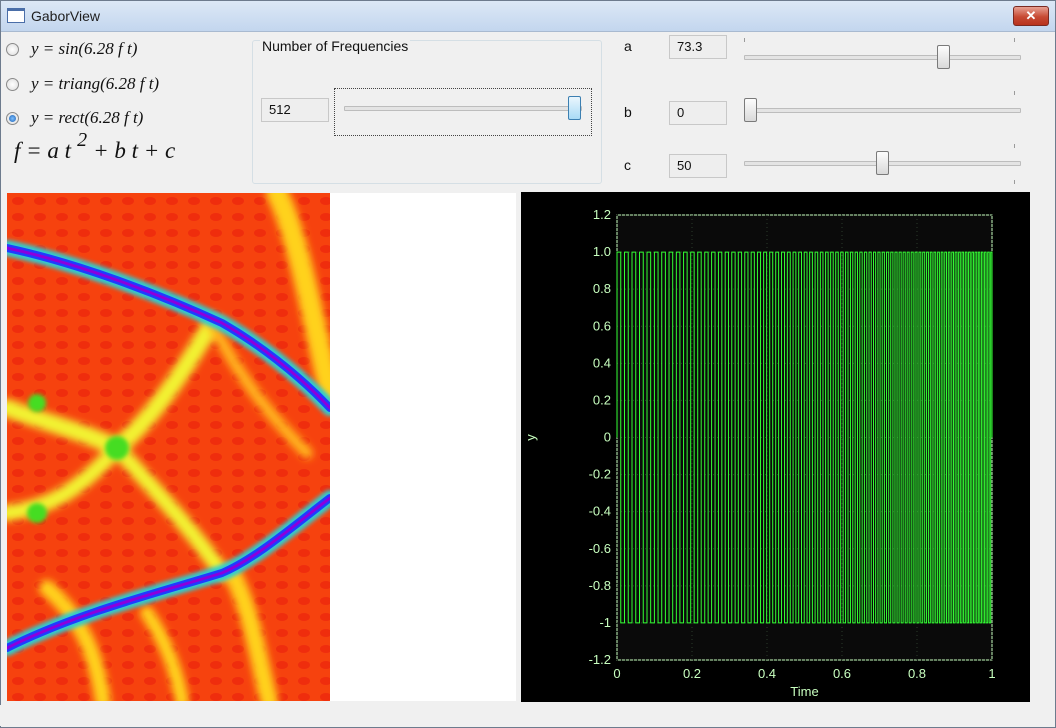 The image size is (1056, 728). What do you see at coordinates (600, 548) in the screenshot?
I see `y-tick-label: -0.6` at bounding box center [600, 548].